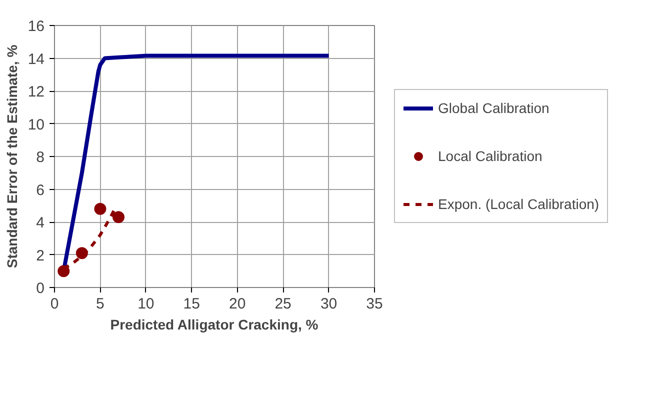 The image size is (657, 407). I want to click on x-tick-label: 35, so click(374, 304).